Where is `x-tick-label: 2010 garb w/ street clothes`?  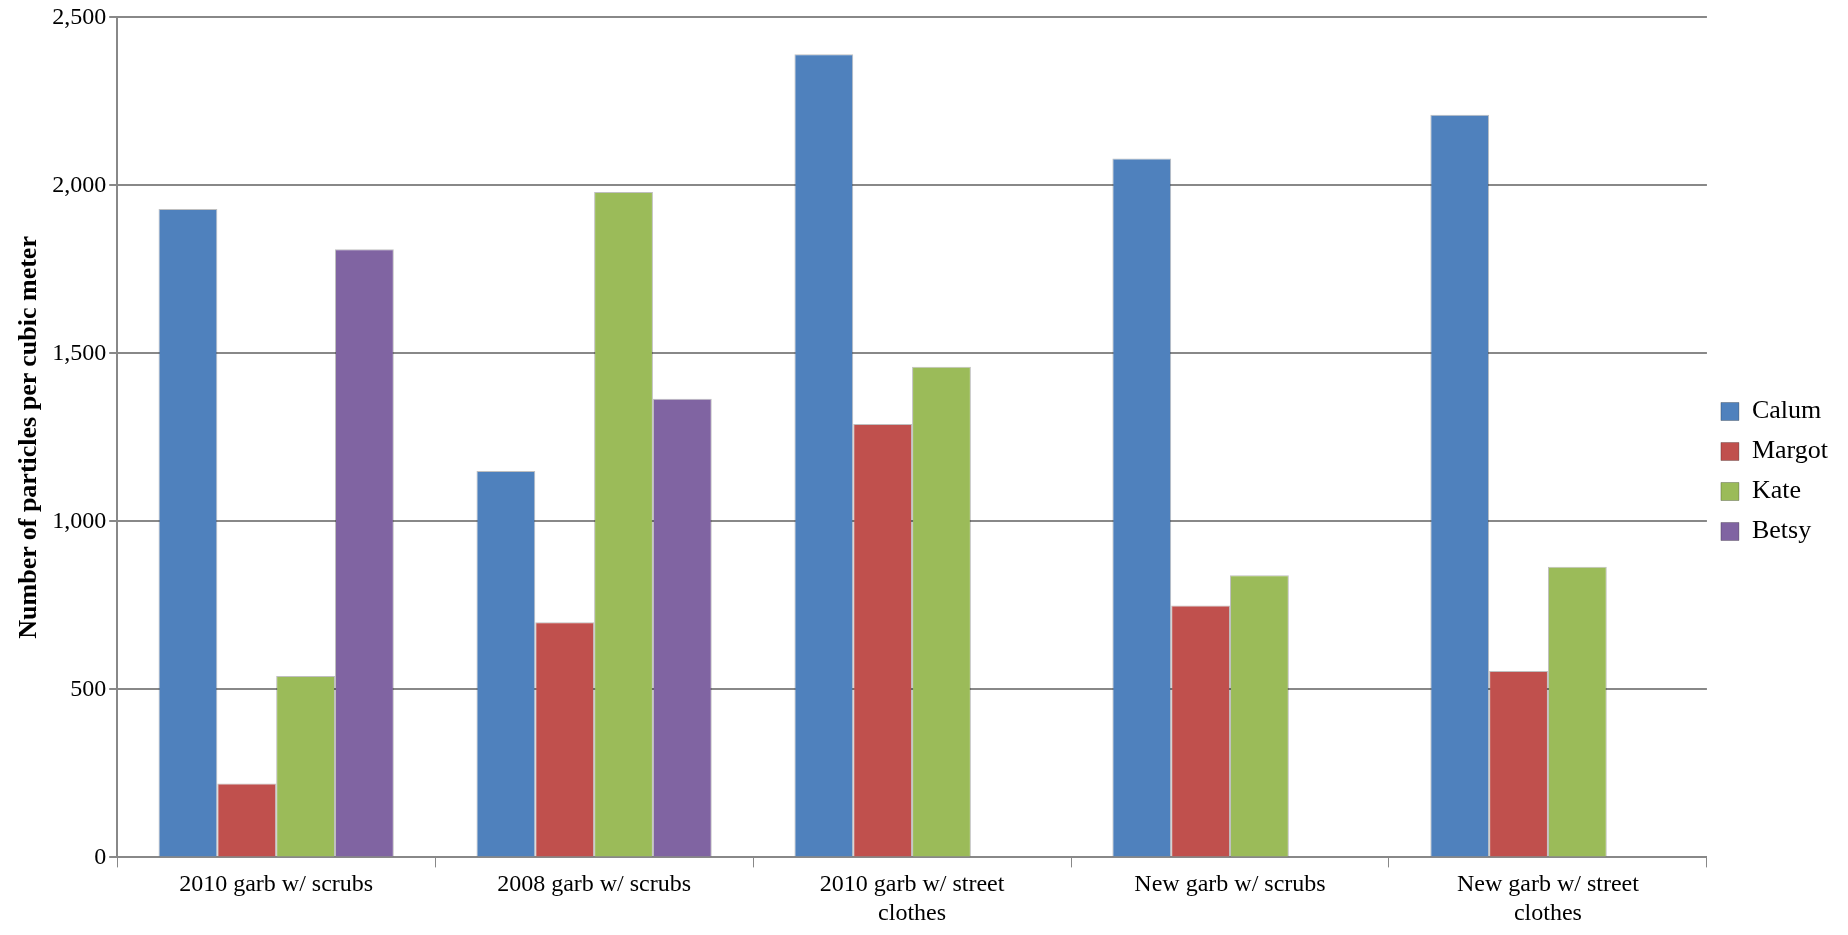 x-tick-label: 2010 garb w/ street clothes is located at coordinates (912, 897).